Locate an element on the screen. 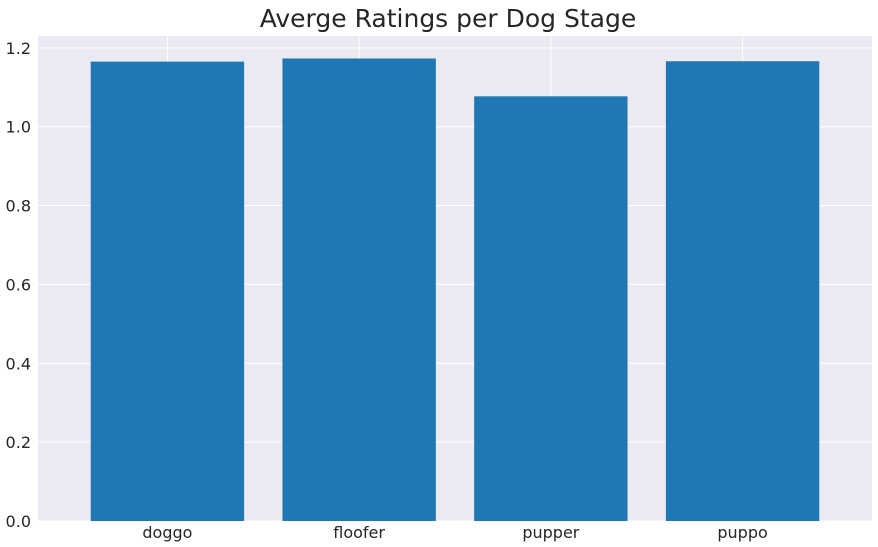 This screenshot has width=878, height=547. bar-floofer is located at coordinates (359, 289).